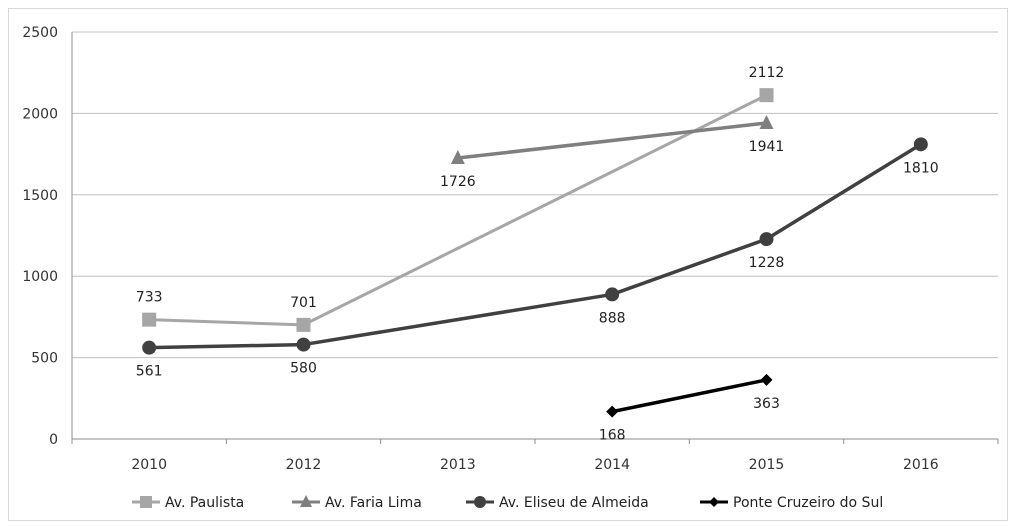 Image resolution: width=1017 pixels, height=529 pixels. Describe the element at coordinates (921, 465) in the screenshot. I see `x-tick-label: 2016` at that location.